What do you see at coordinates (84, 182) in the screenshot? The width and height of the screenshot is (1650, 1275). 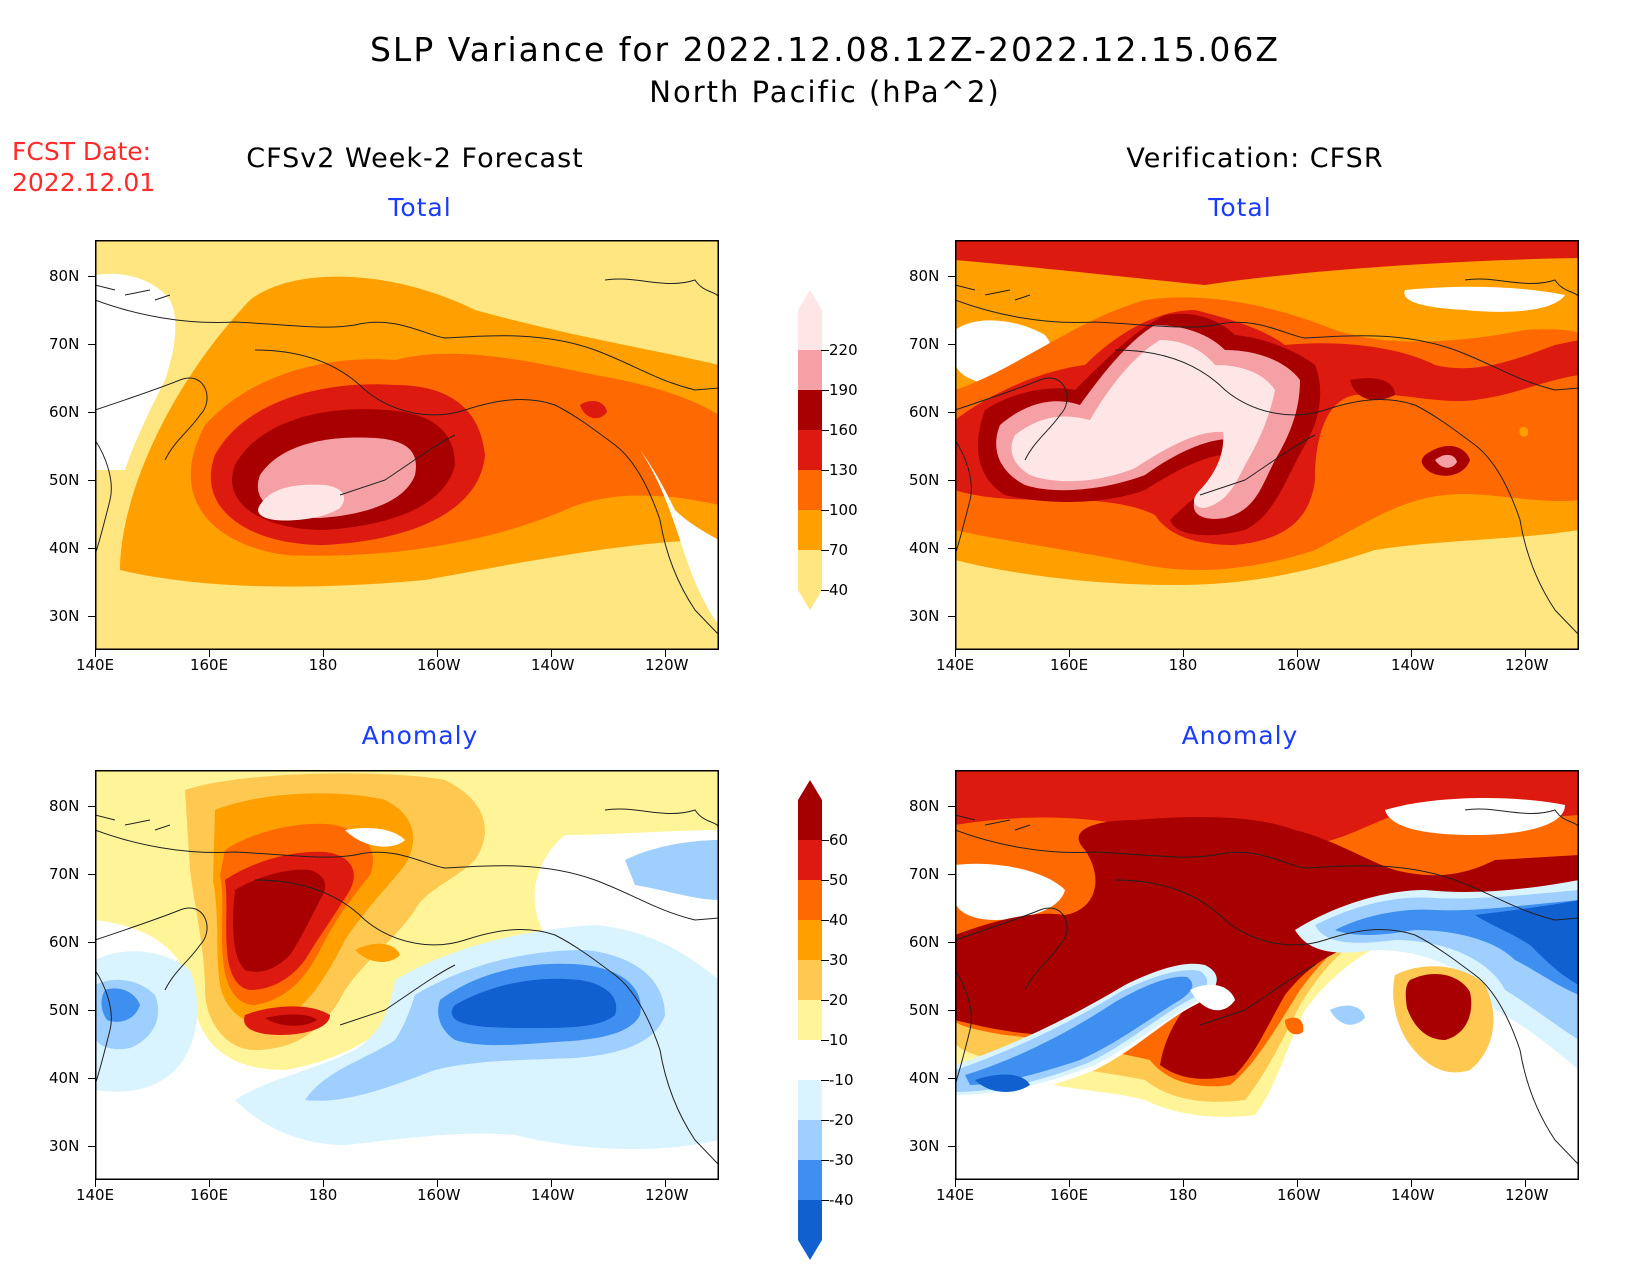 I see `fcst-date-value: 2022.12.01` at bounding box center [84, 182].